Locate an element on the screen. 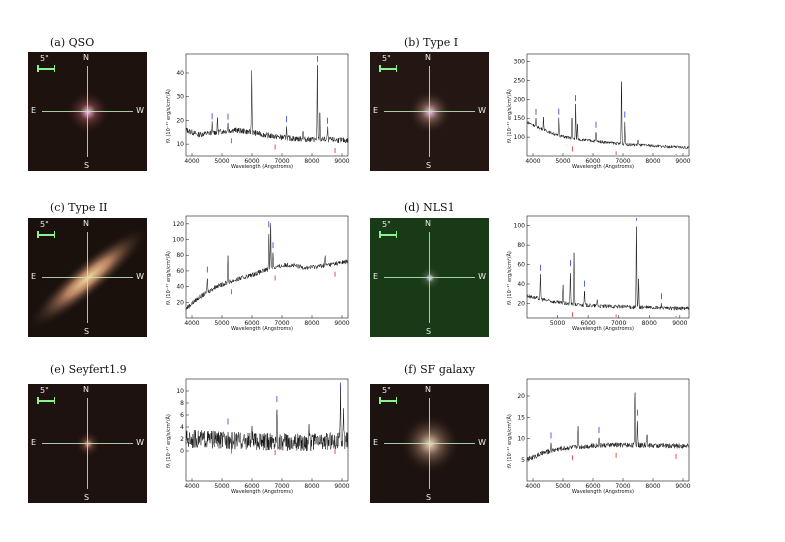 This screenshot has width=785, height=542. spectrum-svg: 5000 6000 7000 8000 9000 20 40 60 80 100 is located at coordinates (602, 271).